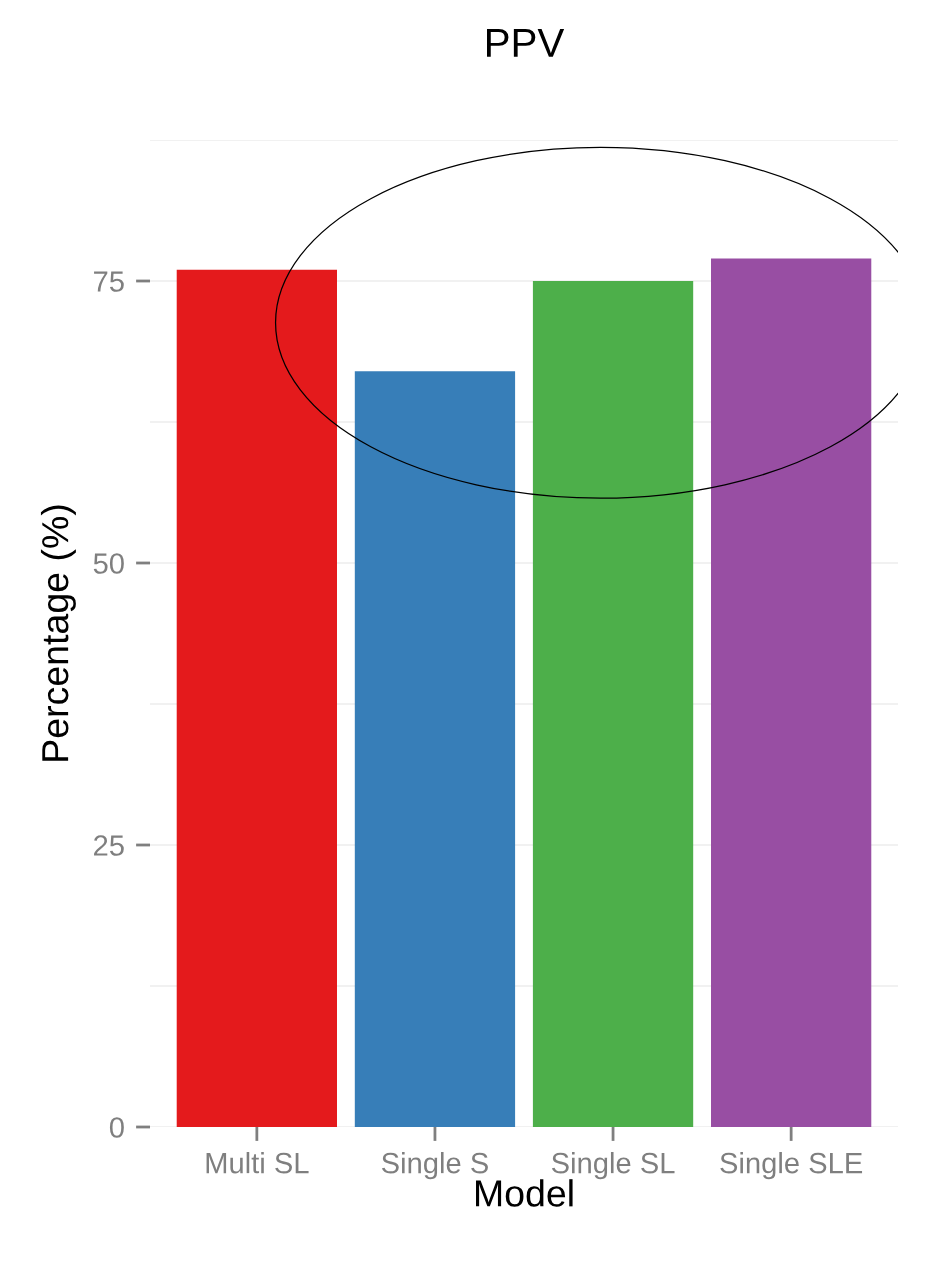 This screenshot has width=932, height=1281. I want to click on y-tick-label: 25, so click(109, 845).